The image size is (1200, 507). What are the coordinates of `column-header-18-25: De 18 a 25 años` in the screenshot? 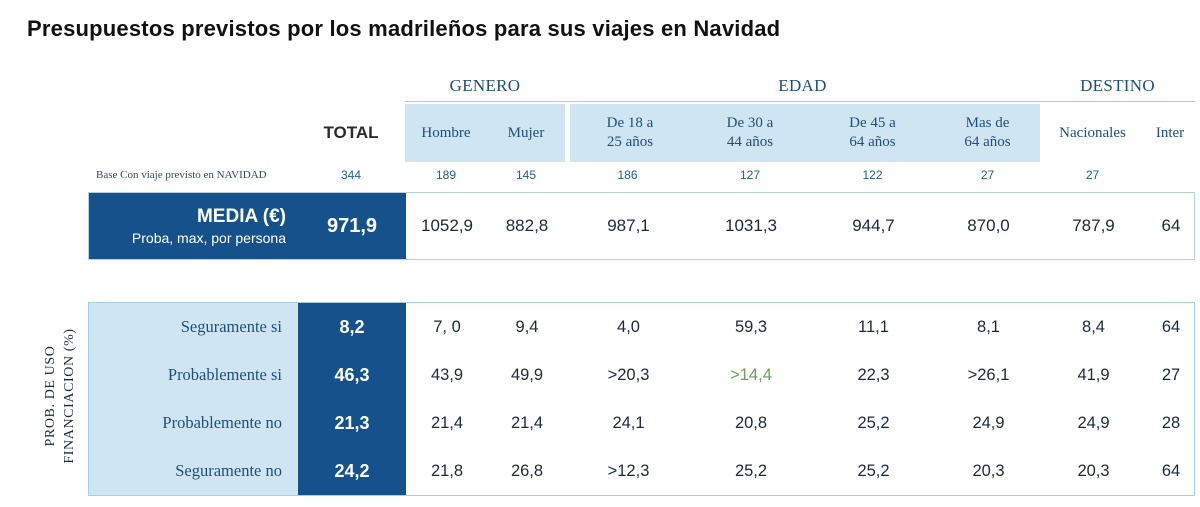 It's located at (627, 133).